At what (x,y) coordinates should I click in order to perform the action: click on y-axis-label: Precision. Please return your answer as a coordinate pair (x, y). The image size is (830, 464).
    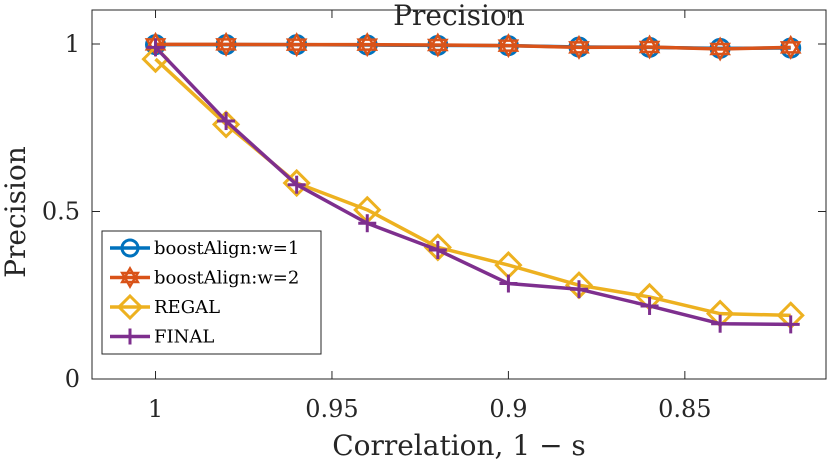
    Looking at the image, I should click on (16, 212).